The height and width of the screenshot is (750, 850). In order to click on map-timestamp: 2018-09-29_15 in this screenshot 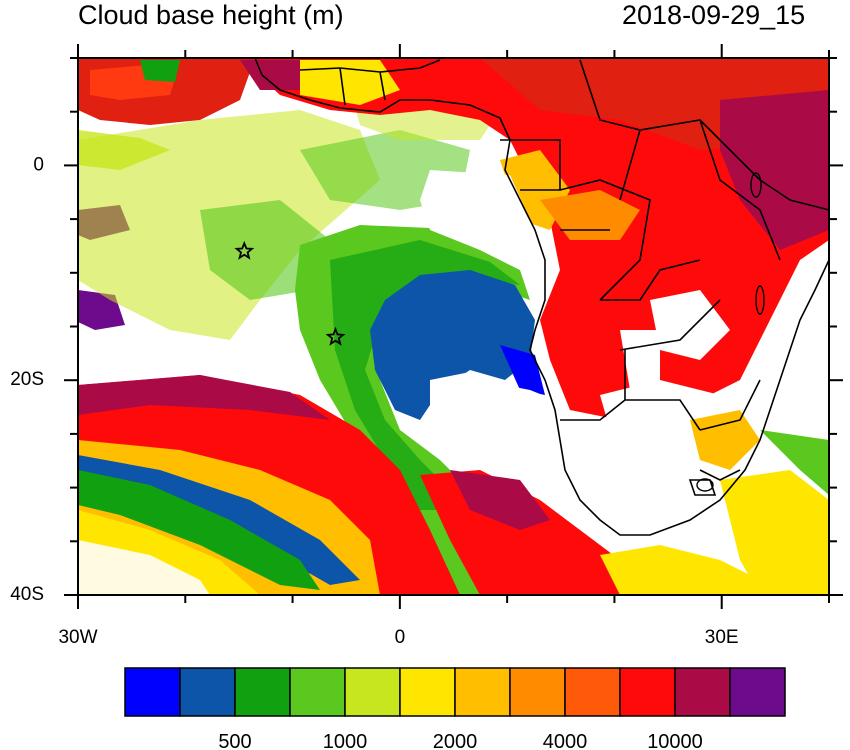, I will do `click(714, 15)`.